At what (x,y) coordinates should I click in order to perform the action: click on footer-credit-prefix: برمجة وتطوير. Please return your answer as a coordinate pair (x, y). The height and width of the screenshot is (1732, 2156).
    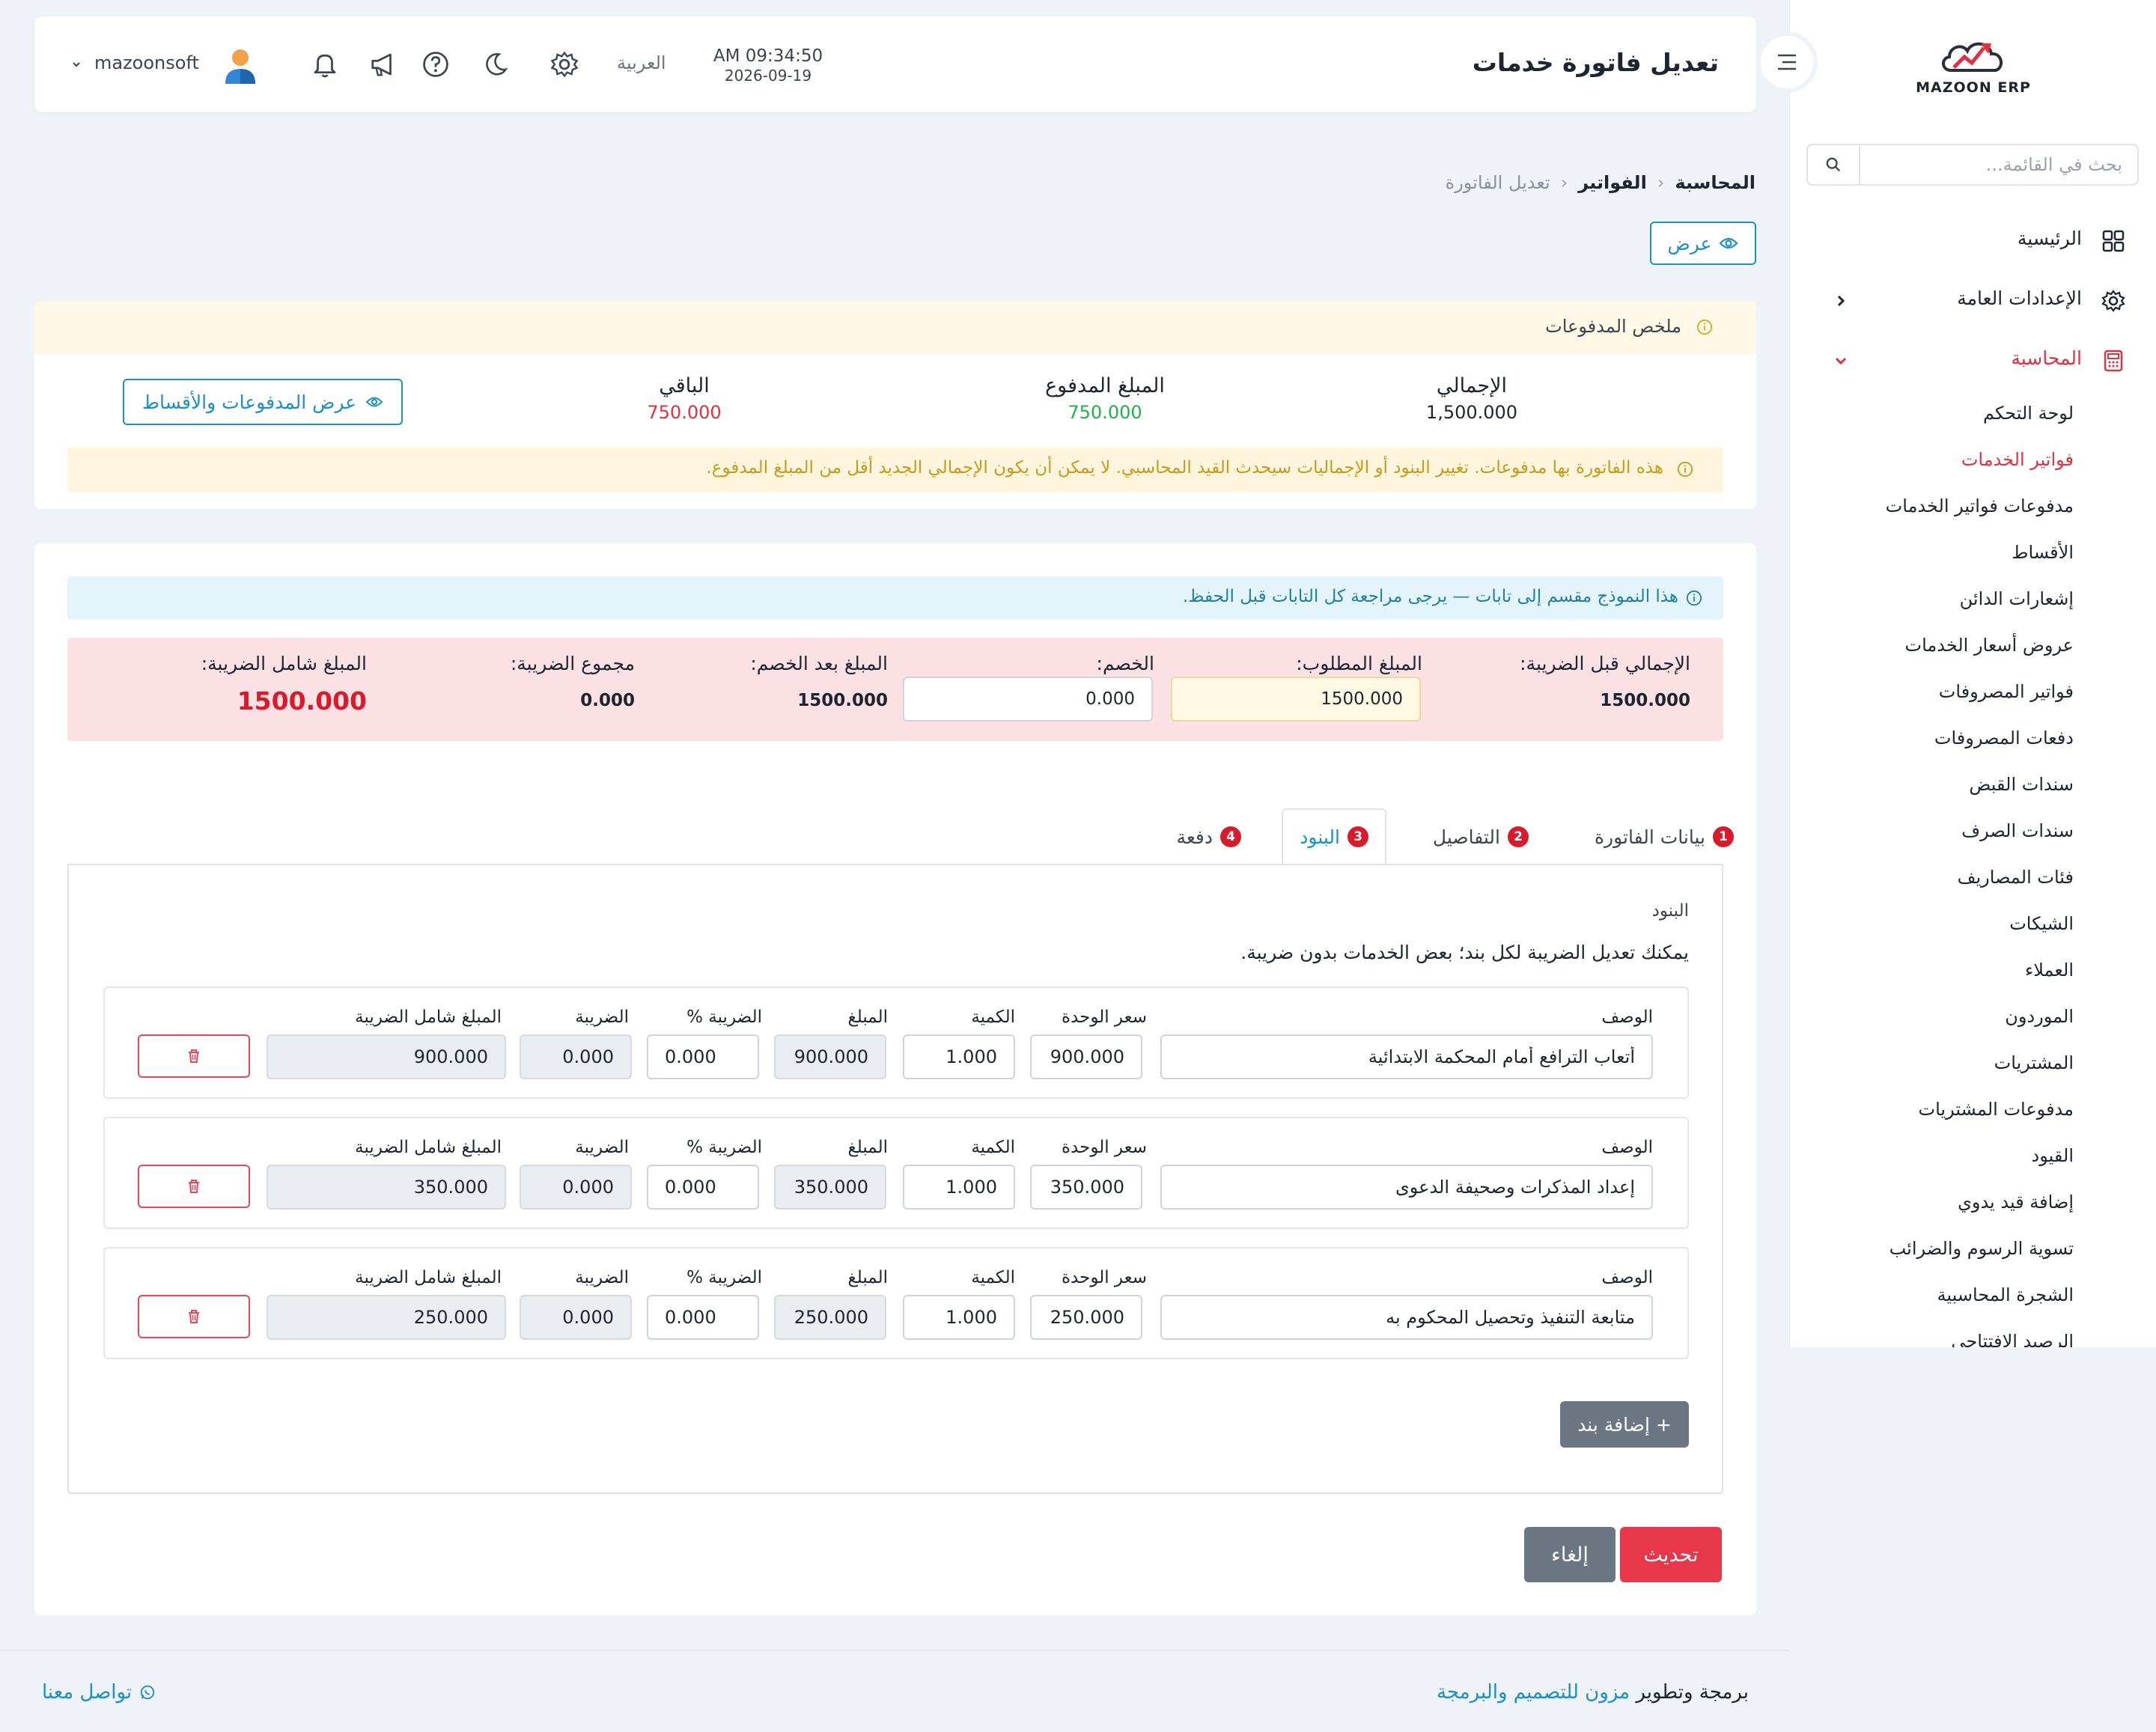
    Looking at the image, I should click on (1692, 1692).